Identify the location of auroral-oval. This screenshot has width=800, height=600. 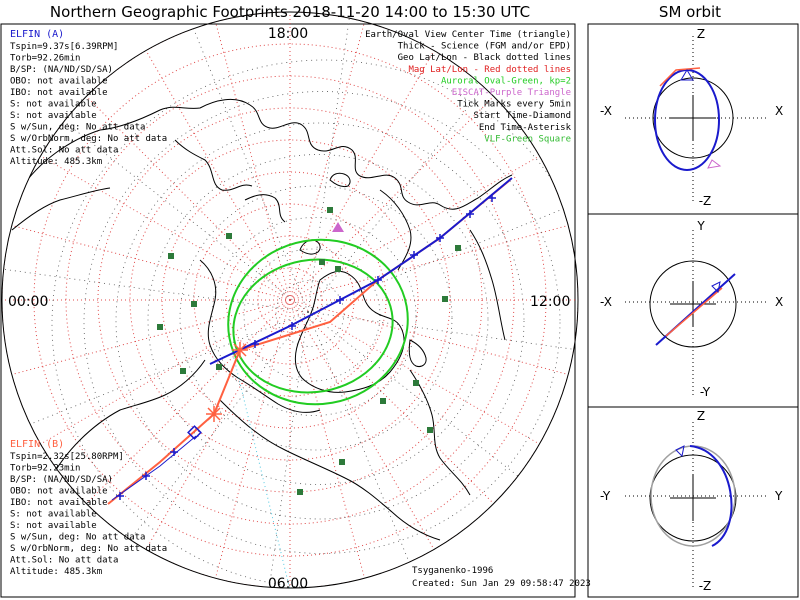
(318, 322).